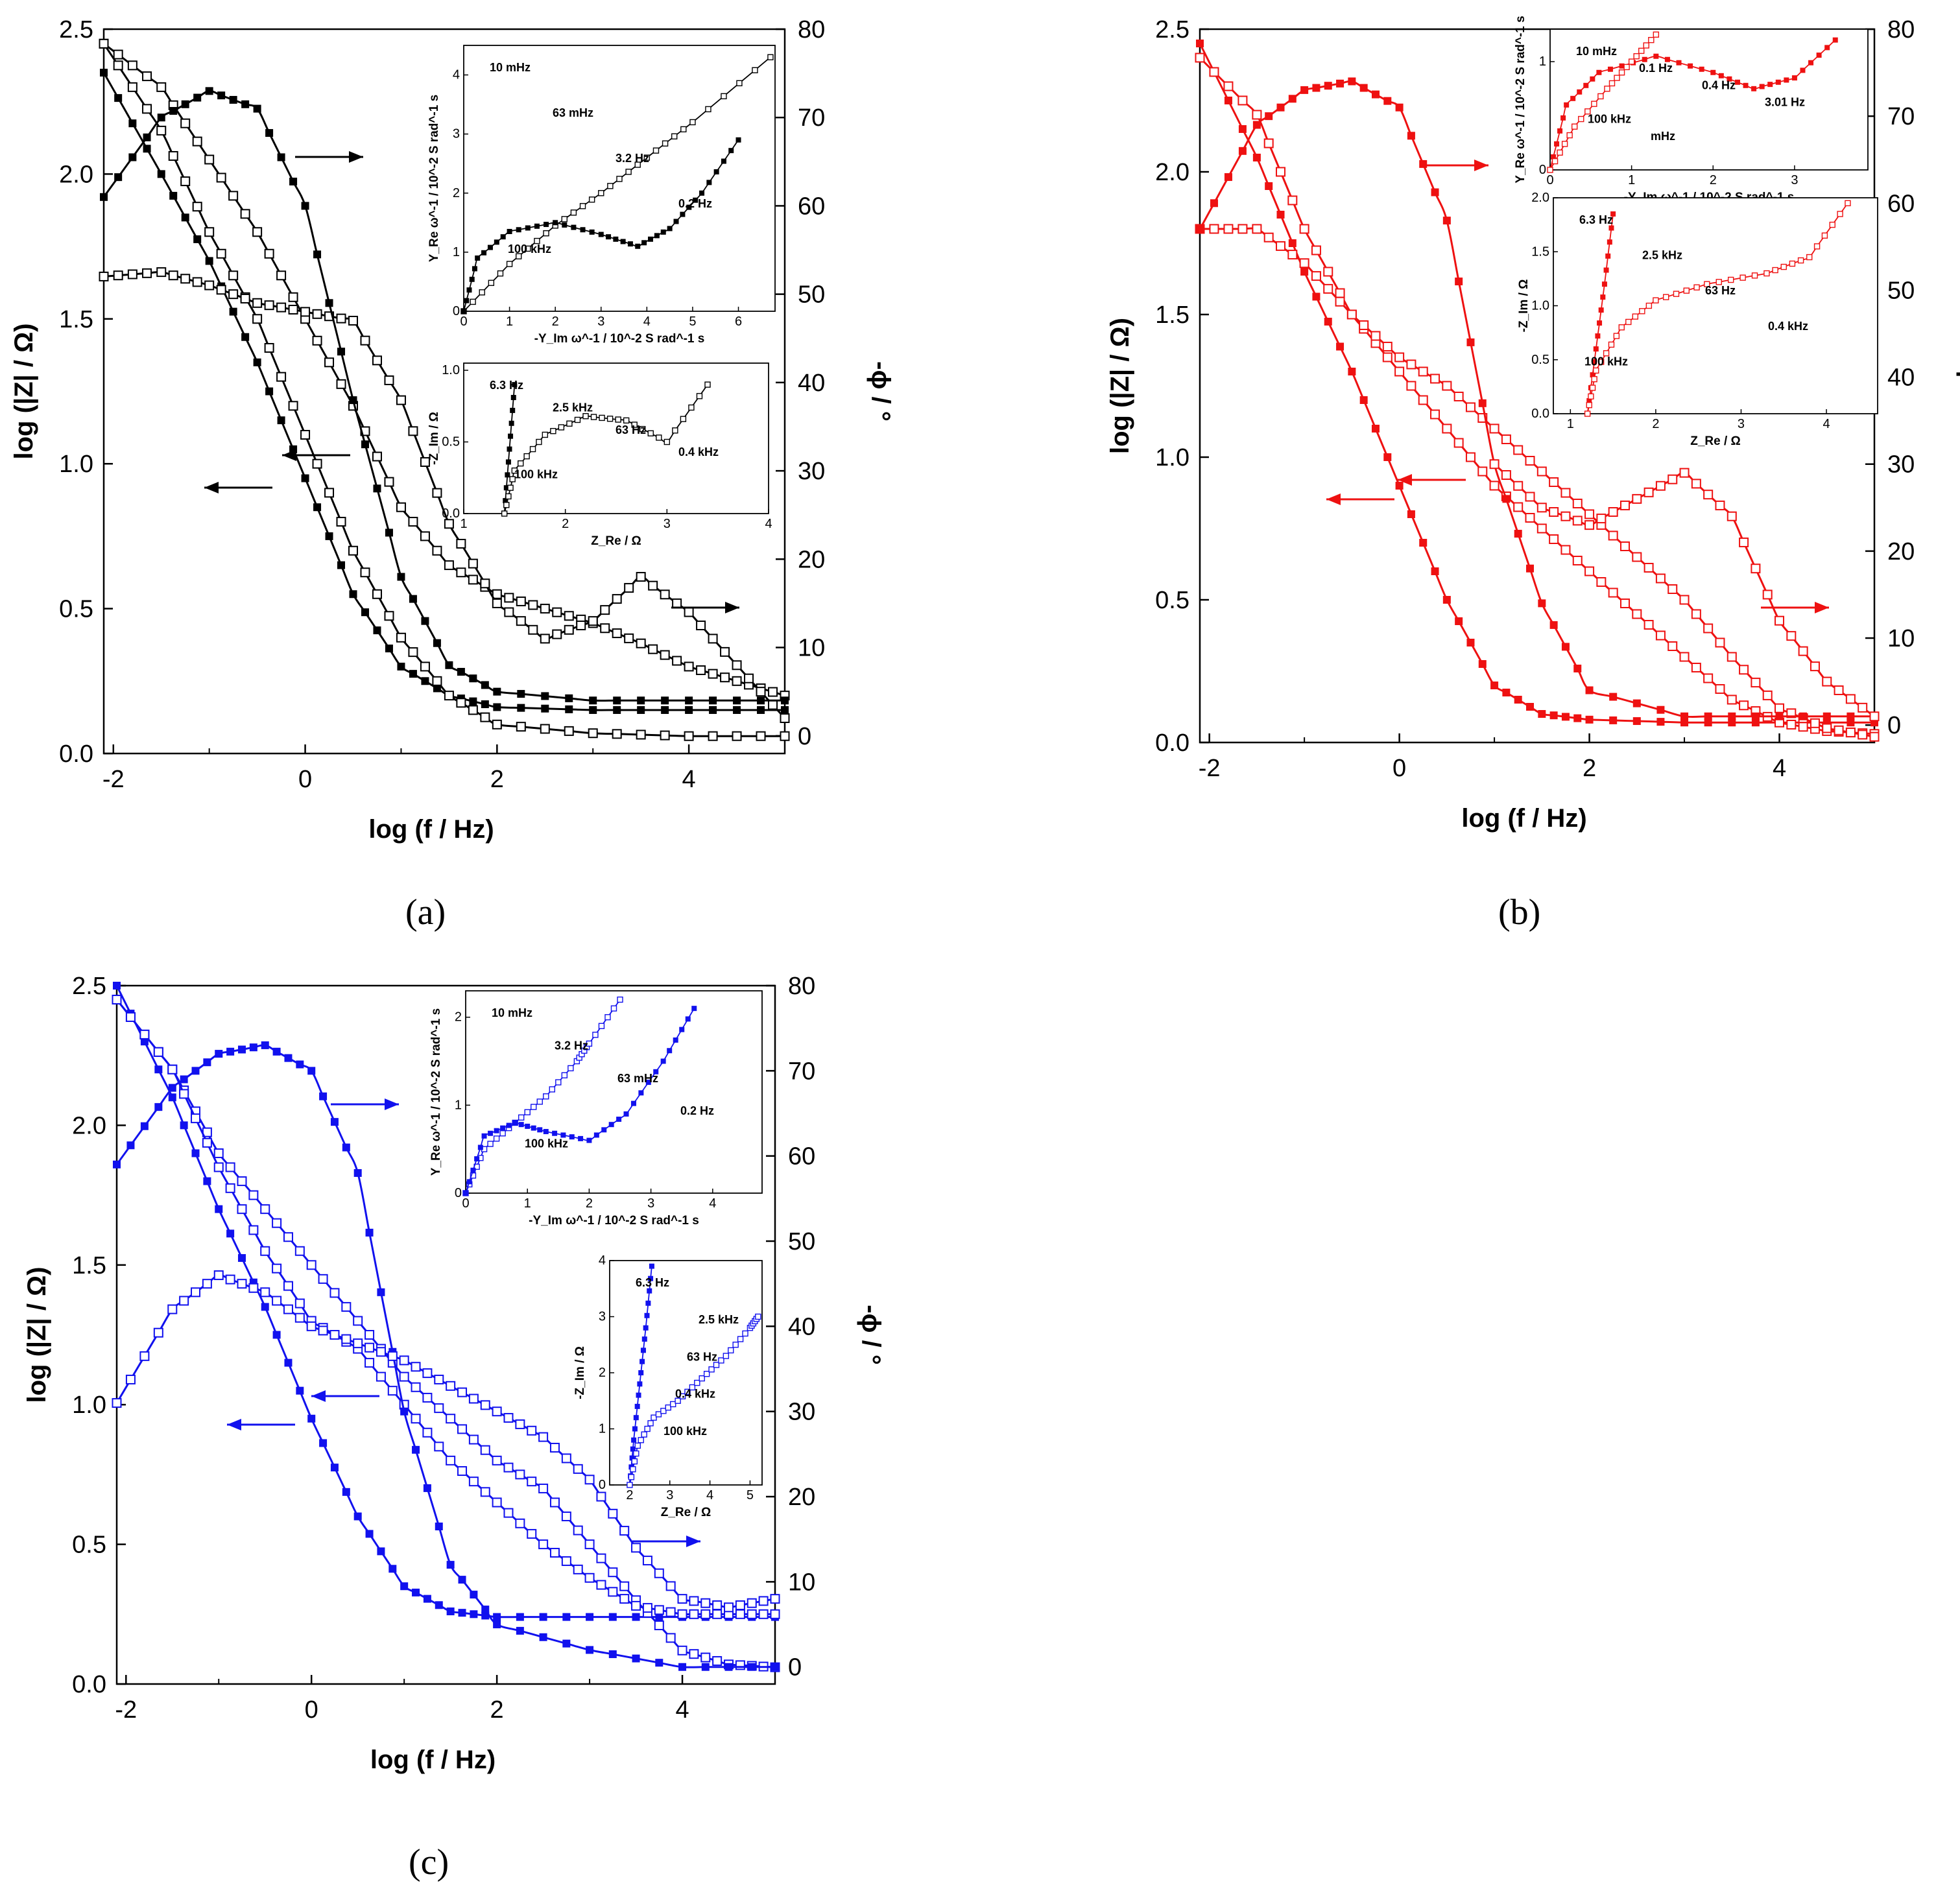 The width and height of the screenshot is (1960, 1898). Describe the element at coordinates (113, 779) in the screenshot. I see `x-tick-label: -2` at that location.